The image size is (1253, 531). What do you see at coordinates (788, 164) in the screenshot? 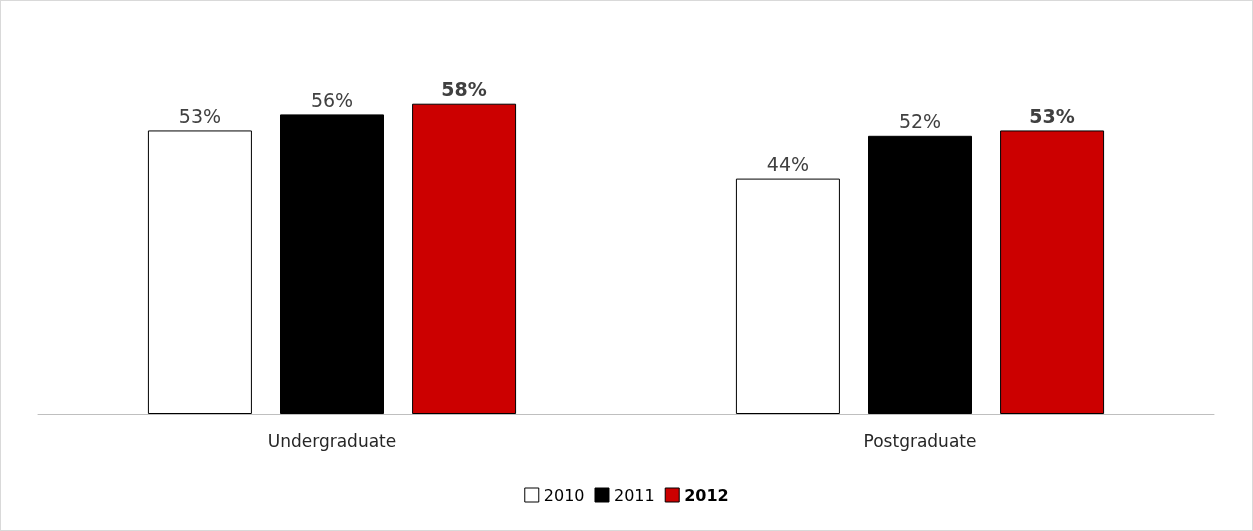
I see `data-label: 44%` at bounding box center [788, 164].